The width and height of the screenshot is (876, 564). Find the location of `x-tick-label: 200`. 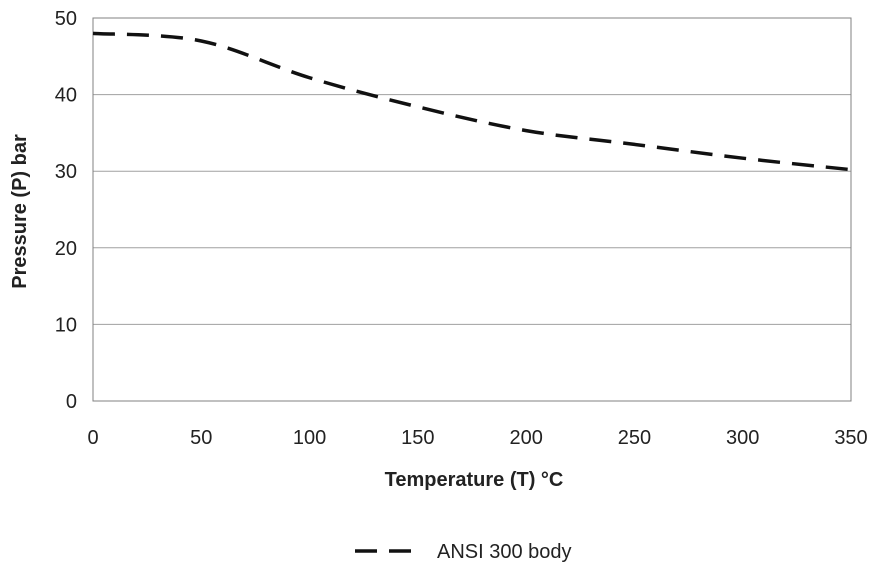

x-tick-label: 200 is located at coordinates (525, 438).